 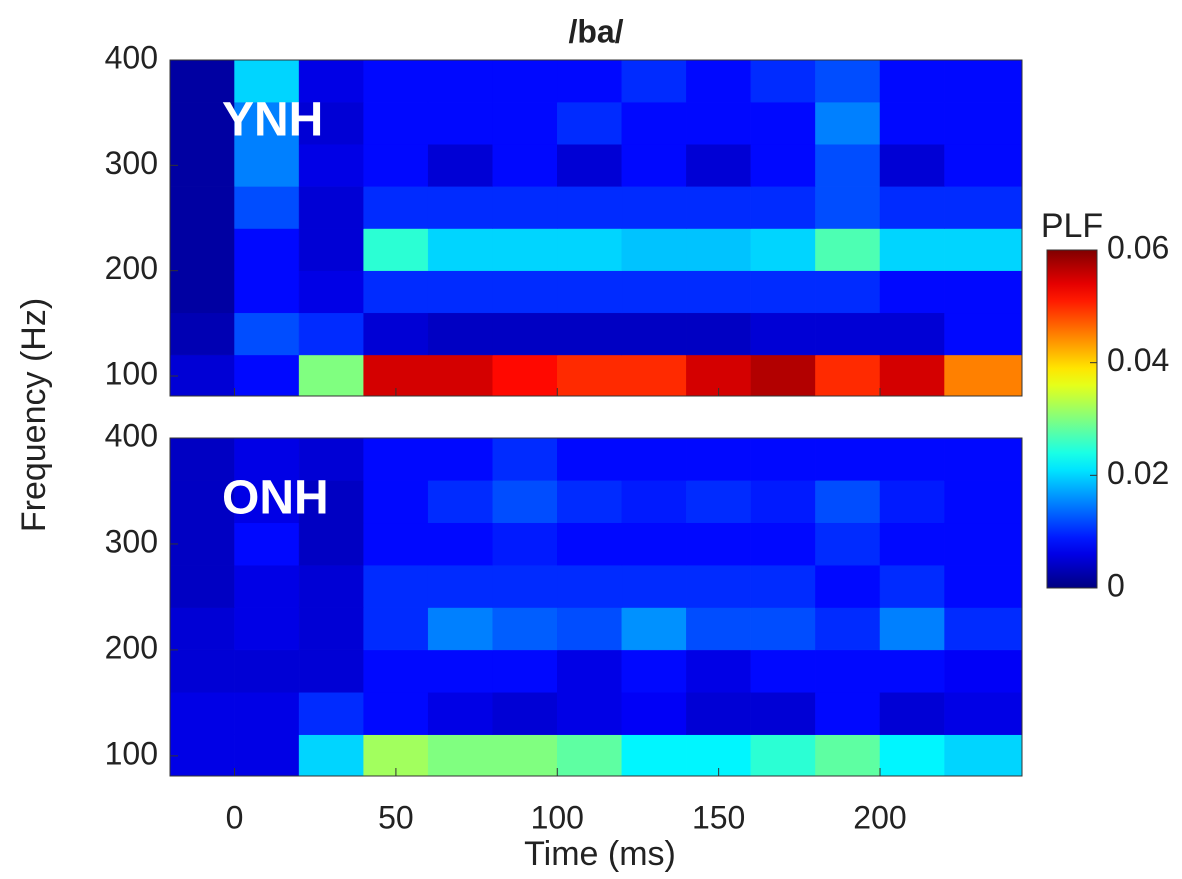 I want to click on y-tick-label: 400, so click(x=131, y=57).